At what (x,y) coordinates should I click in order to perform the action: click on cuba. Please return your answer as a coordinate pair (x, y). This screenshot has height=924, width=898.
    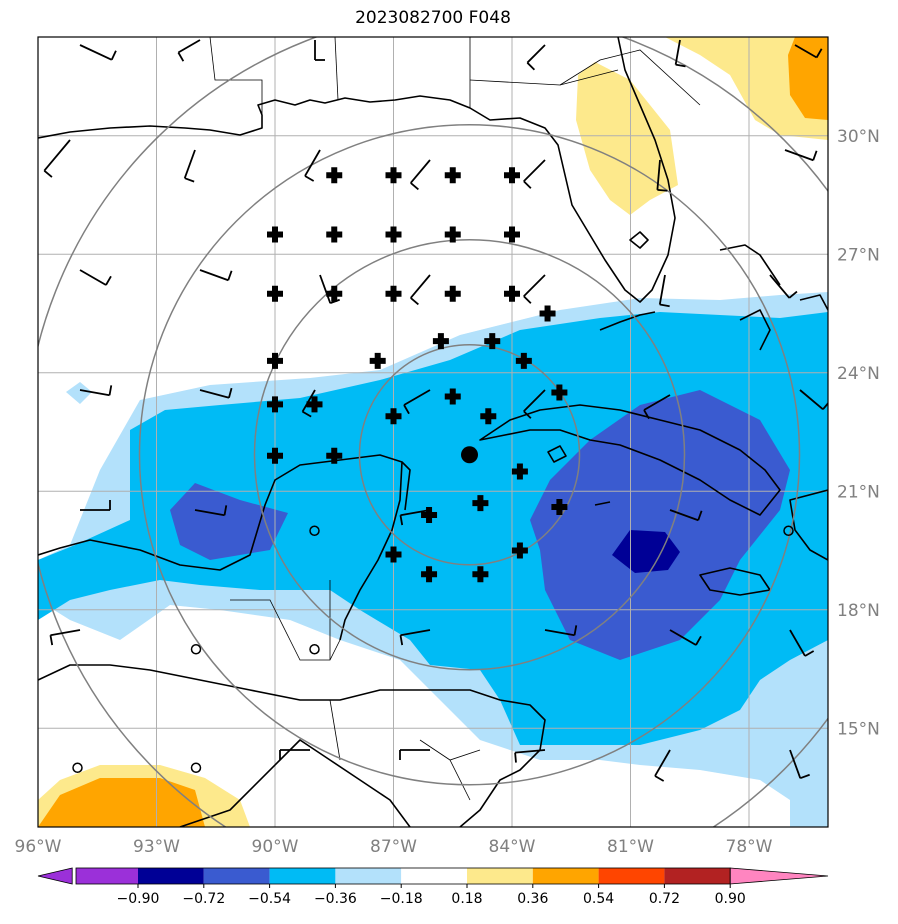
    Looking at the image, I should click on (630, 460).